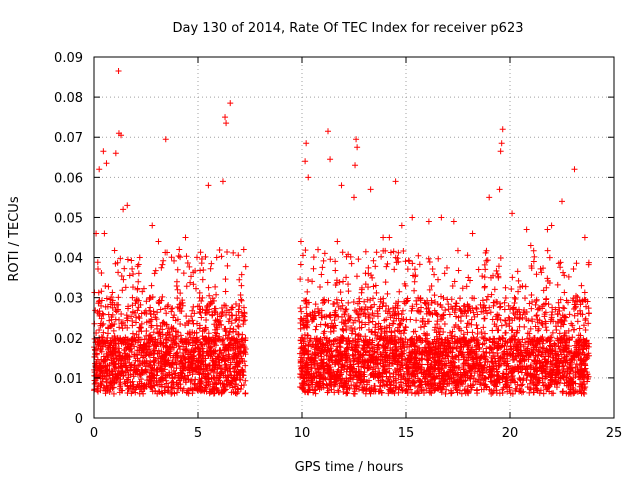  What do you see at coordinates (68, 379) in the screenshot?
I see `y-tick-label: 0.01` at bounding box center [68, 379].